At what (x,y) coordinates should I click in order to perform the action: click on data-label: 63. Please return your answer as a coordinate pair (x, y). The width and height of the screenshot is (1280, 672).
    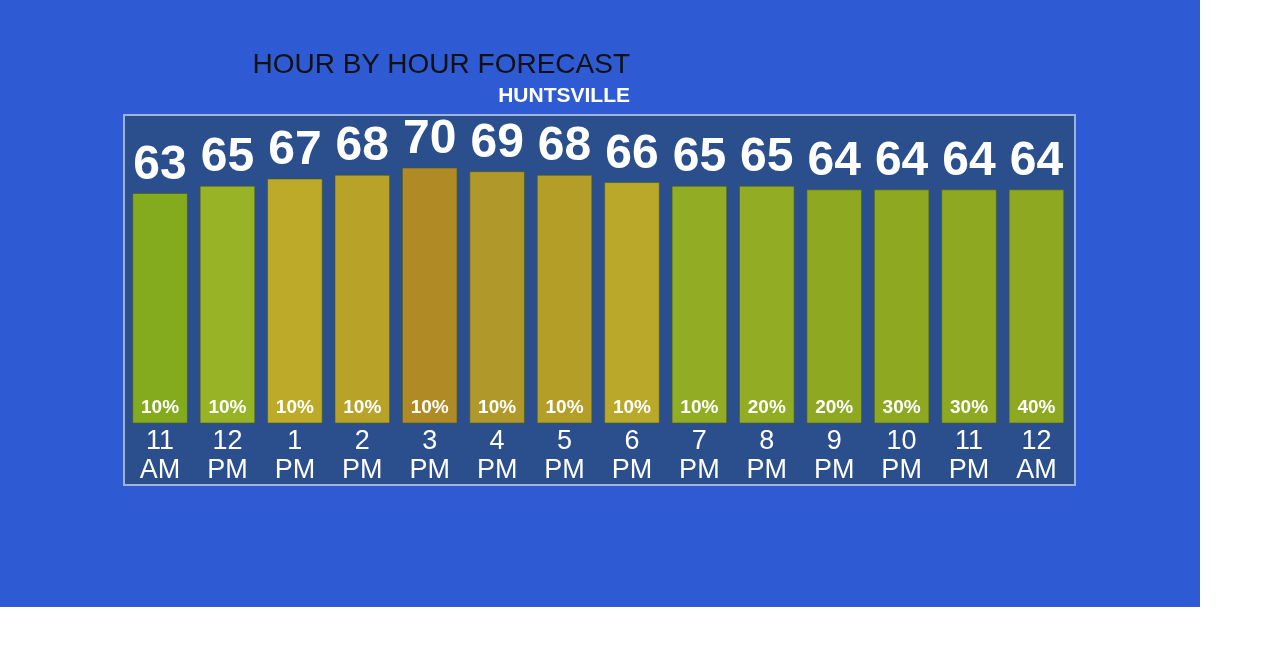
    Looking at the image, I should click on (160, 162).